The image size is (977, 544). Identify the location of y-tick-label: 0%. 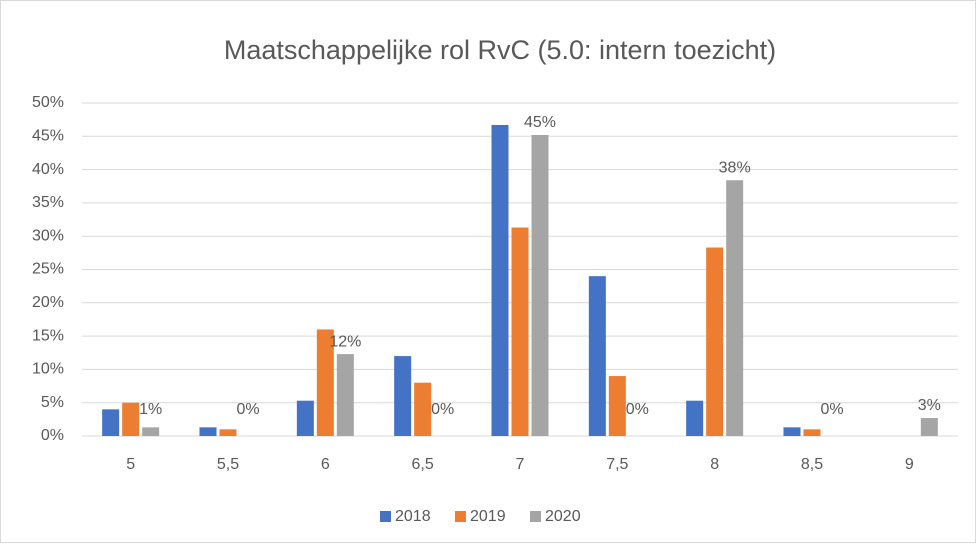
(52, 435).